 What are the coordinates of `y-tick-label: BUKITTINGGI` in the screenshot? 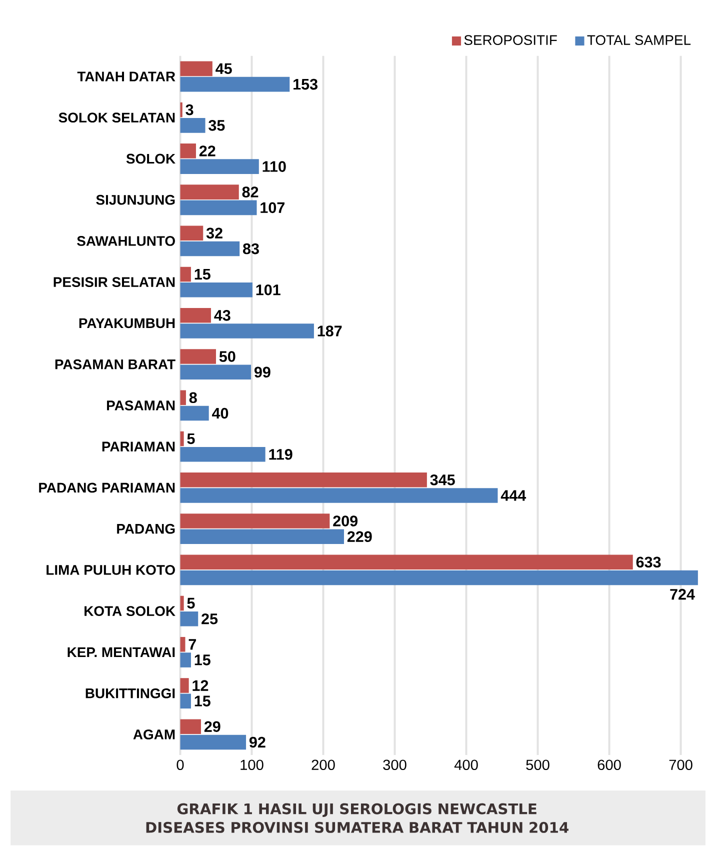 It's located at (130, 693).